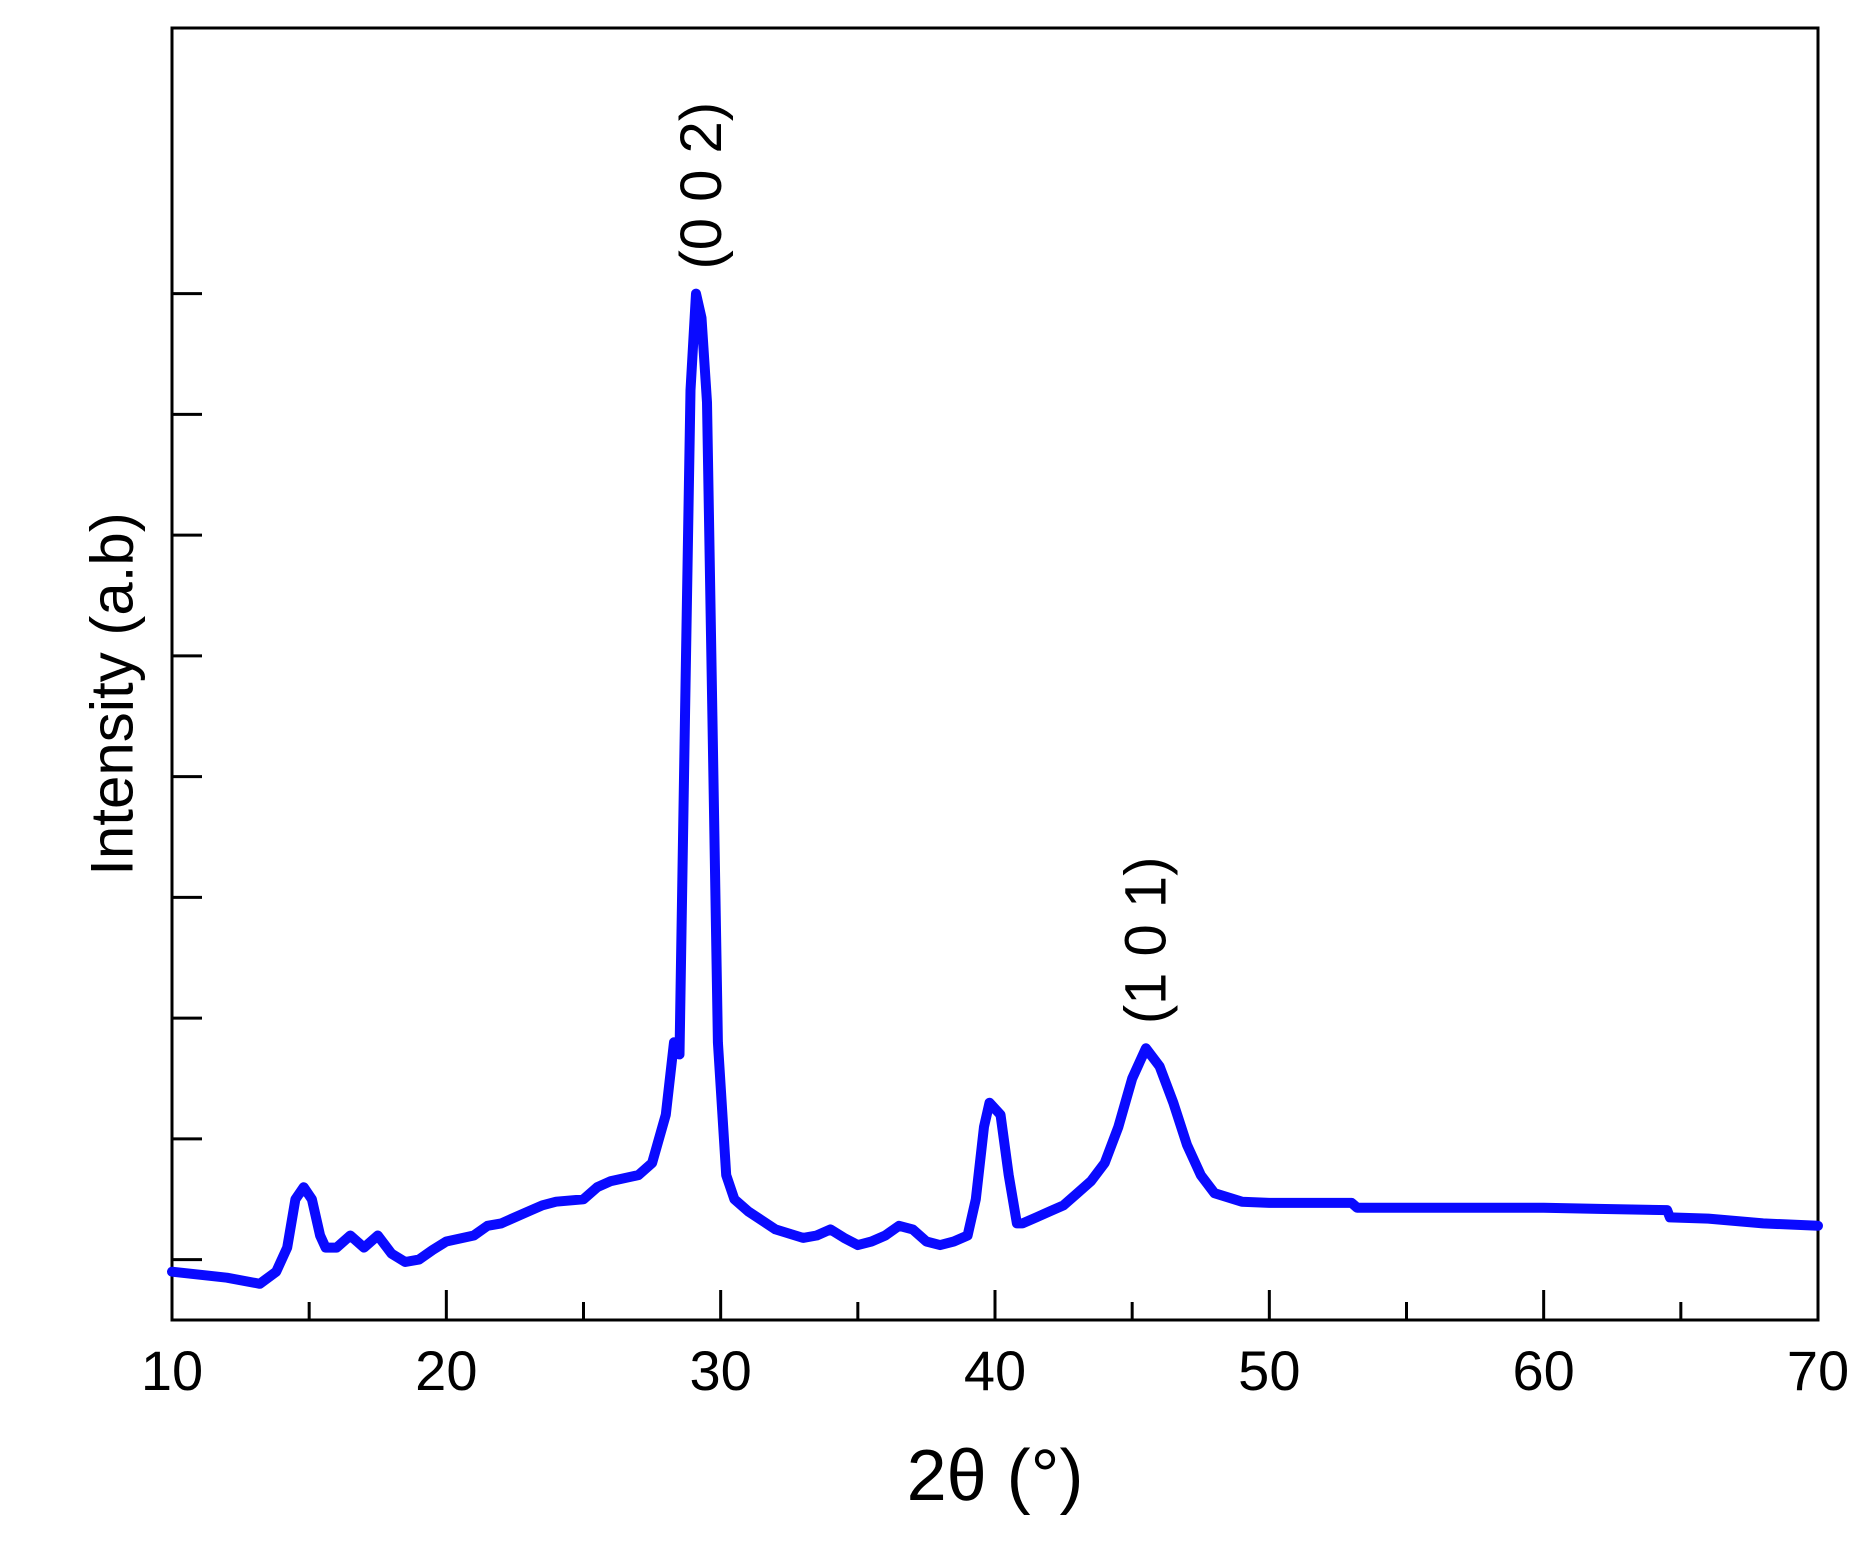  I want to click on peak-label: (0 0 2), so click(701, 186).